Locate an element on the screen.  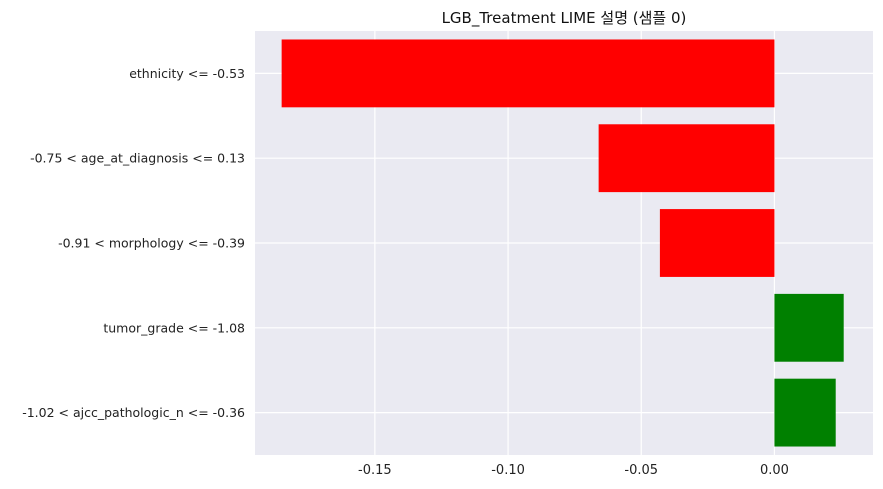
y-tick-label: -1.02 < ajcc_pathologic_n <= -0.36 is located at coordinates (133, 412).